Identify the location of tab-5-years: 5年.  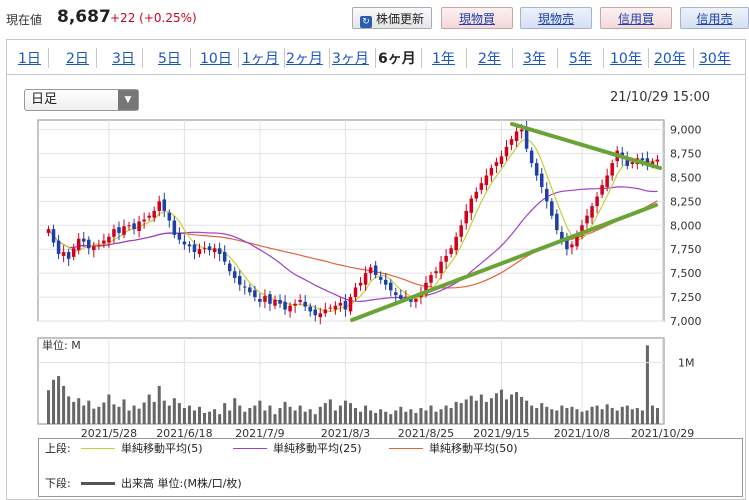
(580, 59).